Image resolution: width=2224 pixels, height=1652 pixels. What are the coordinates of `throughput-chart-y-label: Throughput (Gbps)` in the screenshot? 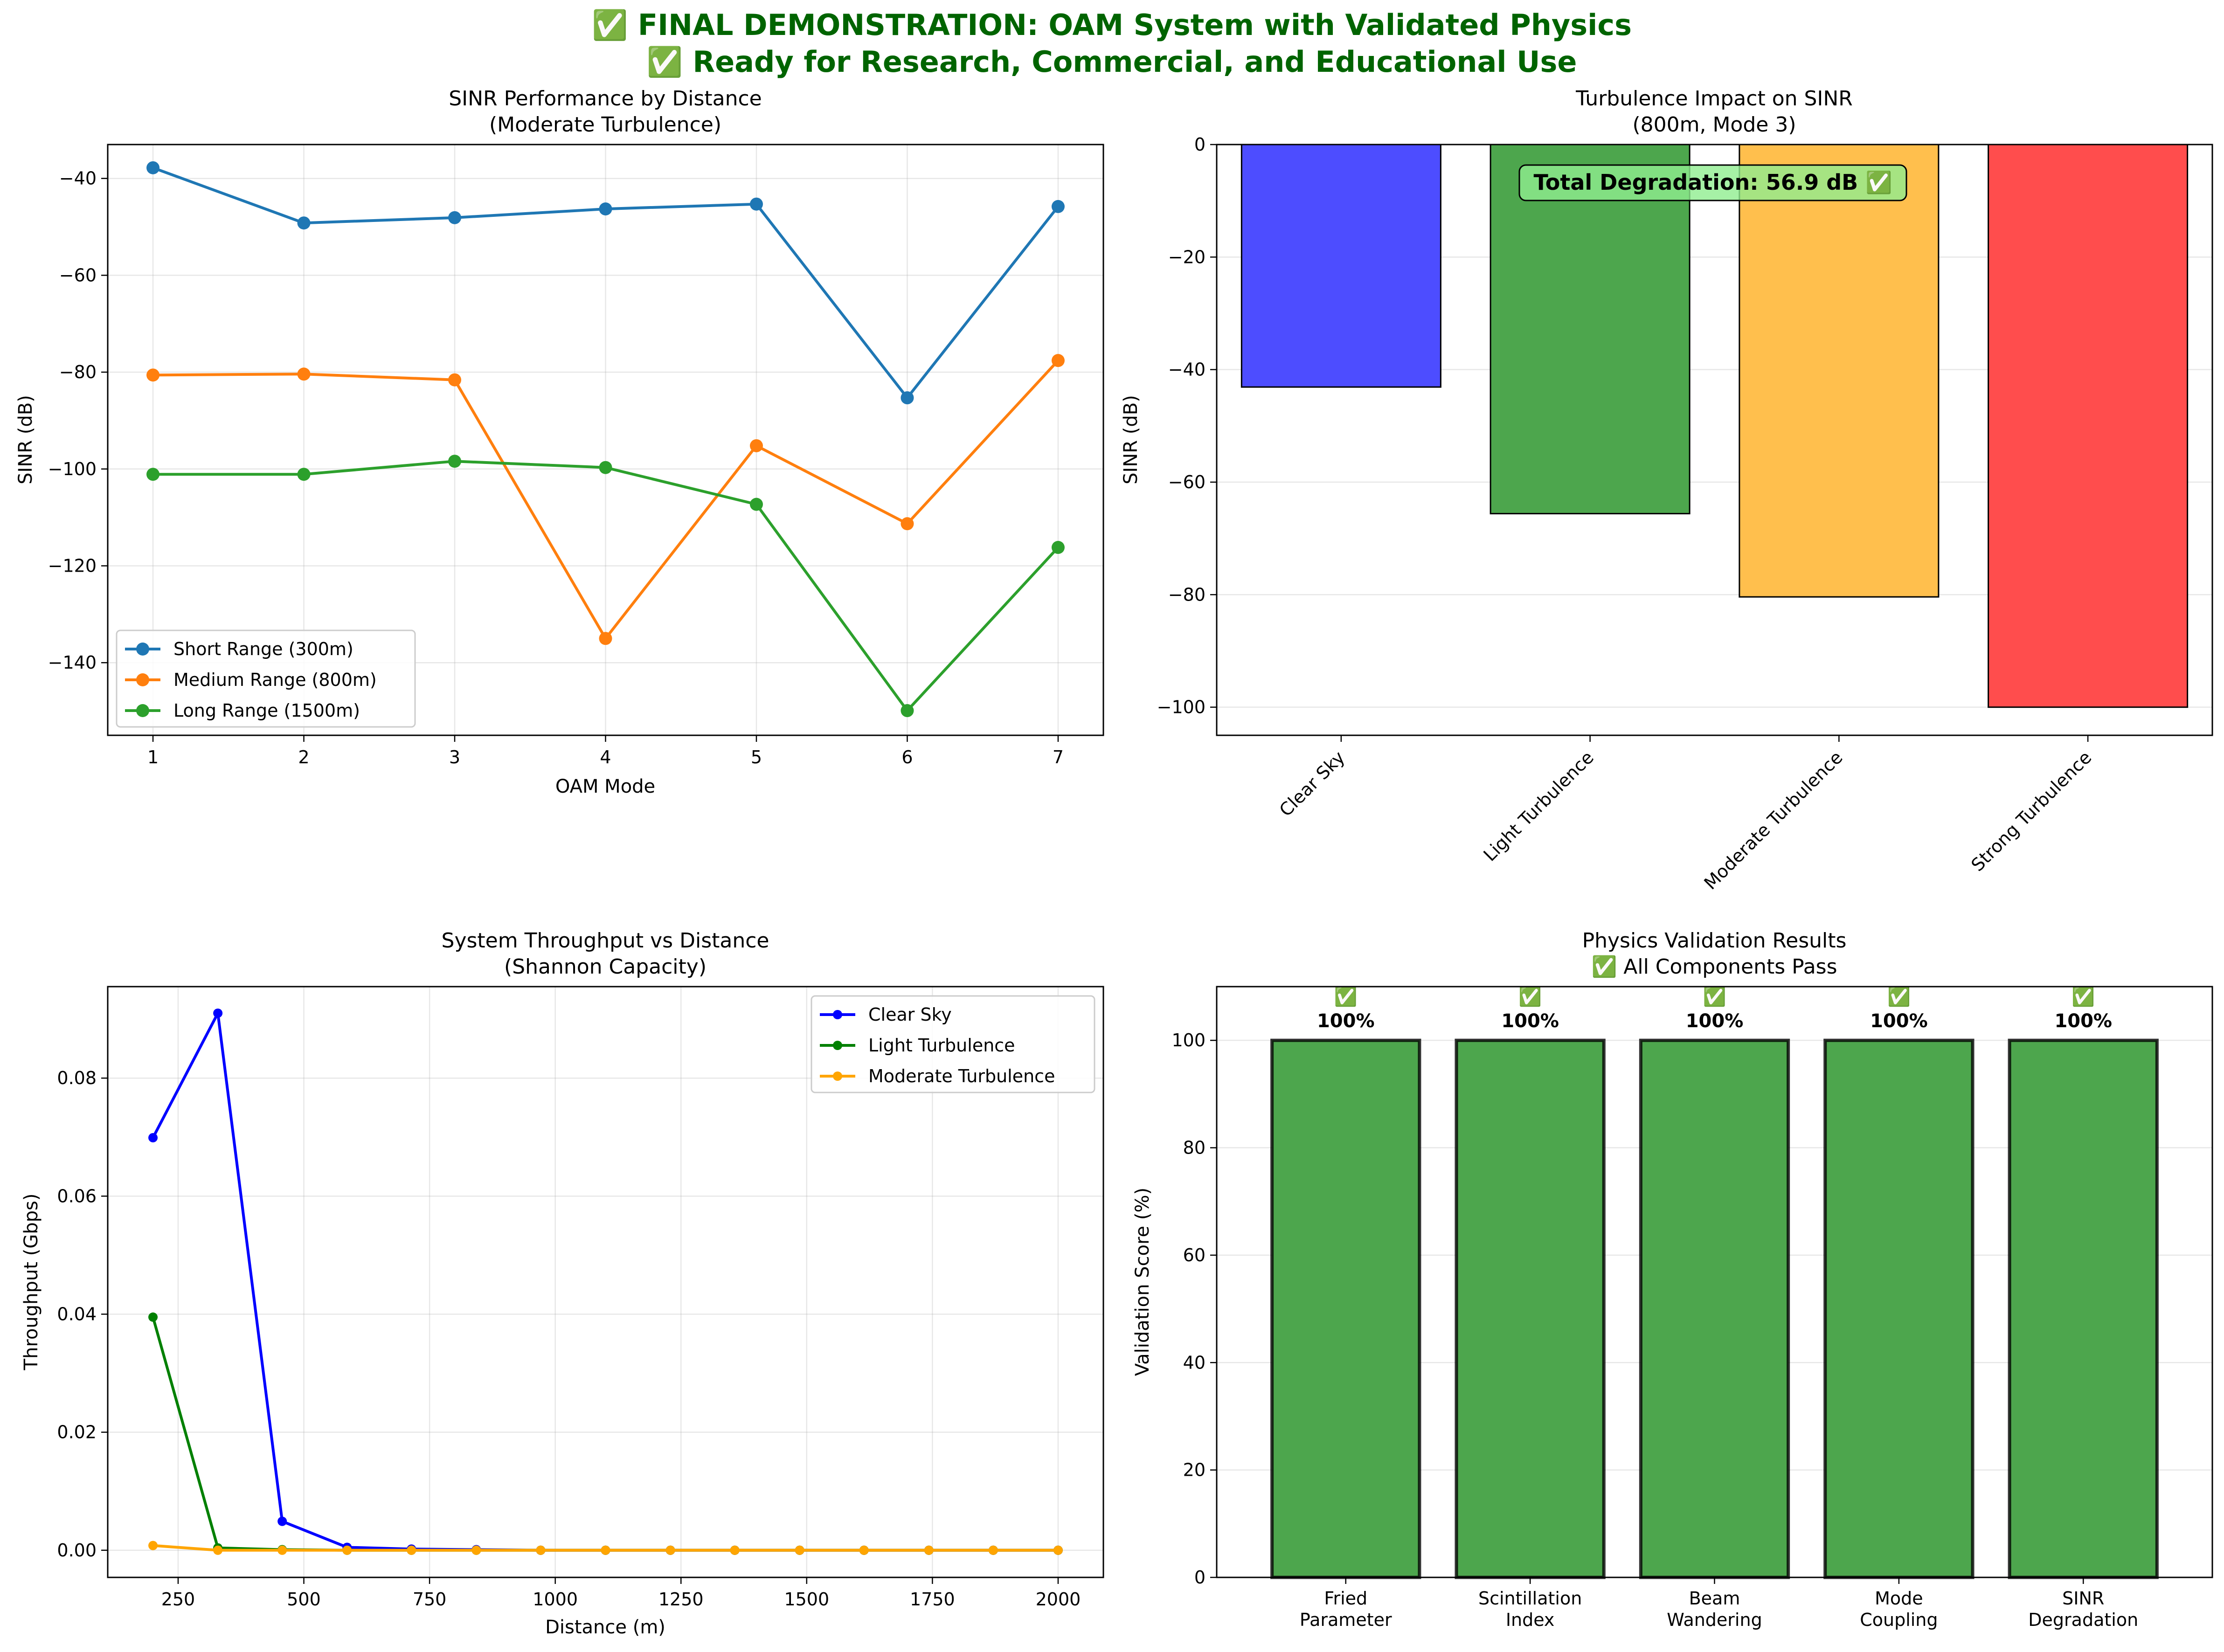 It's located at (31, 1282).